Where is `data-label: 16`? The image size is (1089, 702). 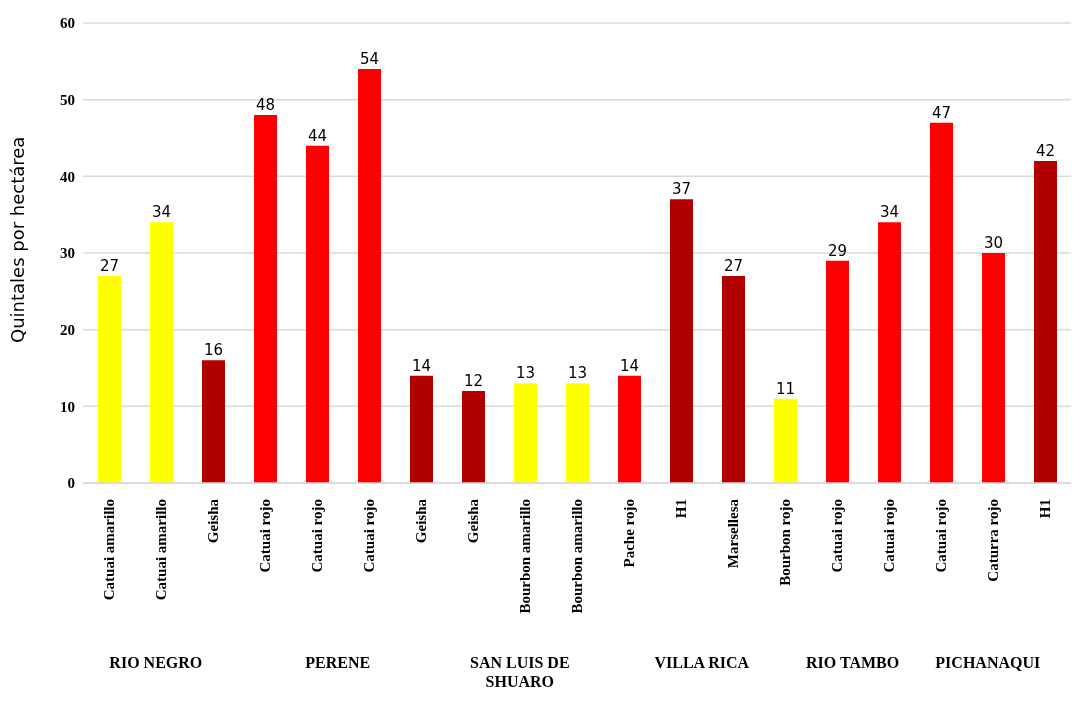
data-label: 16 is located at coordinates (213, 350).